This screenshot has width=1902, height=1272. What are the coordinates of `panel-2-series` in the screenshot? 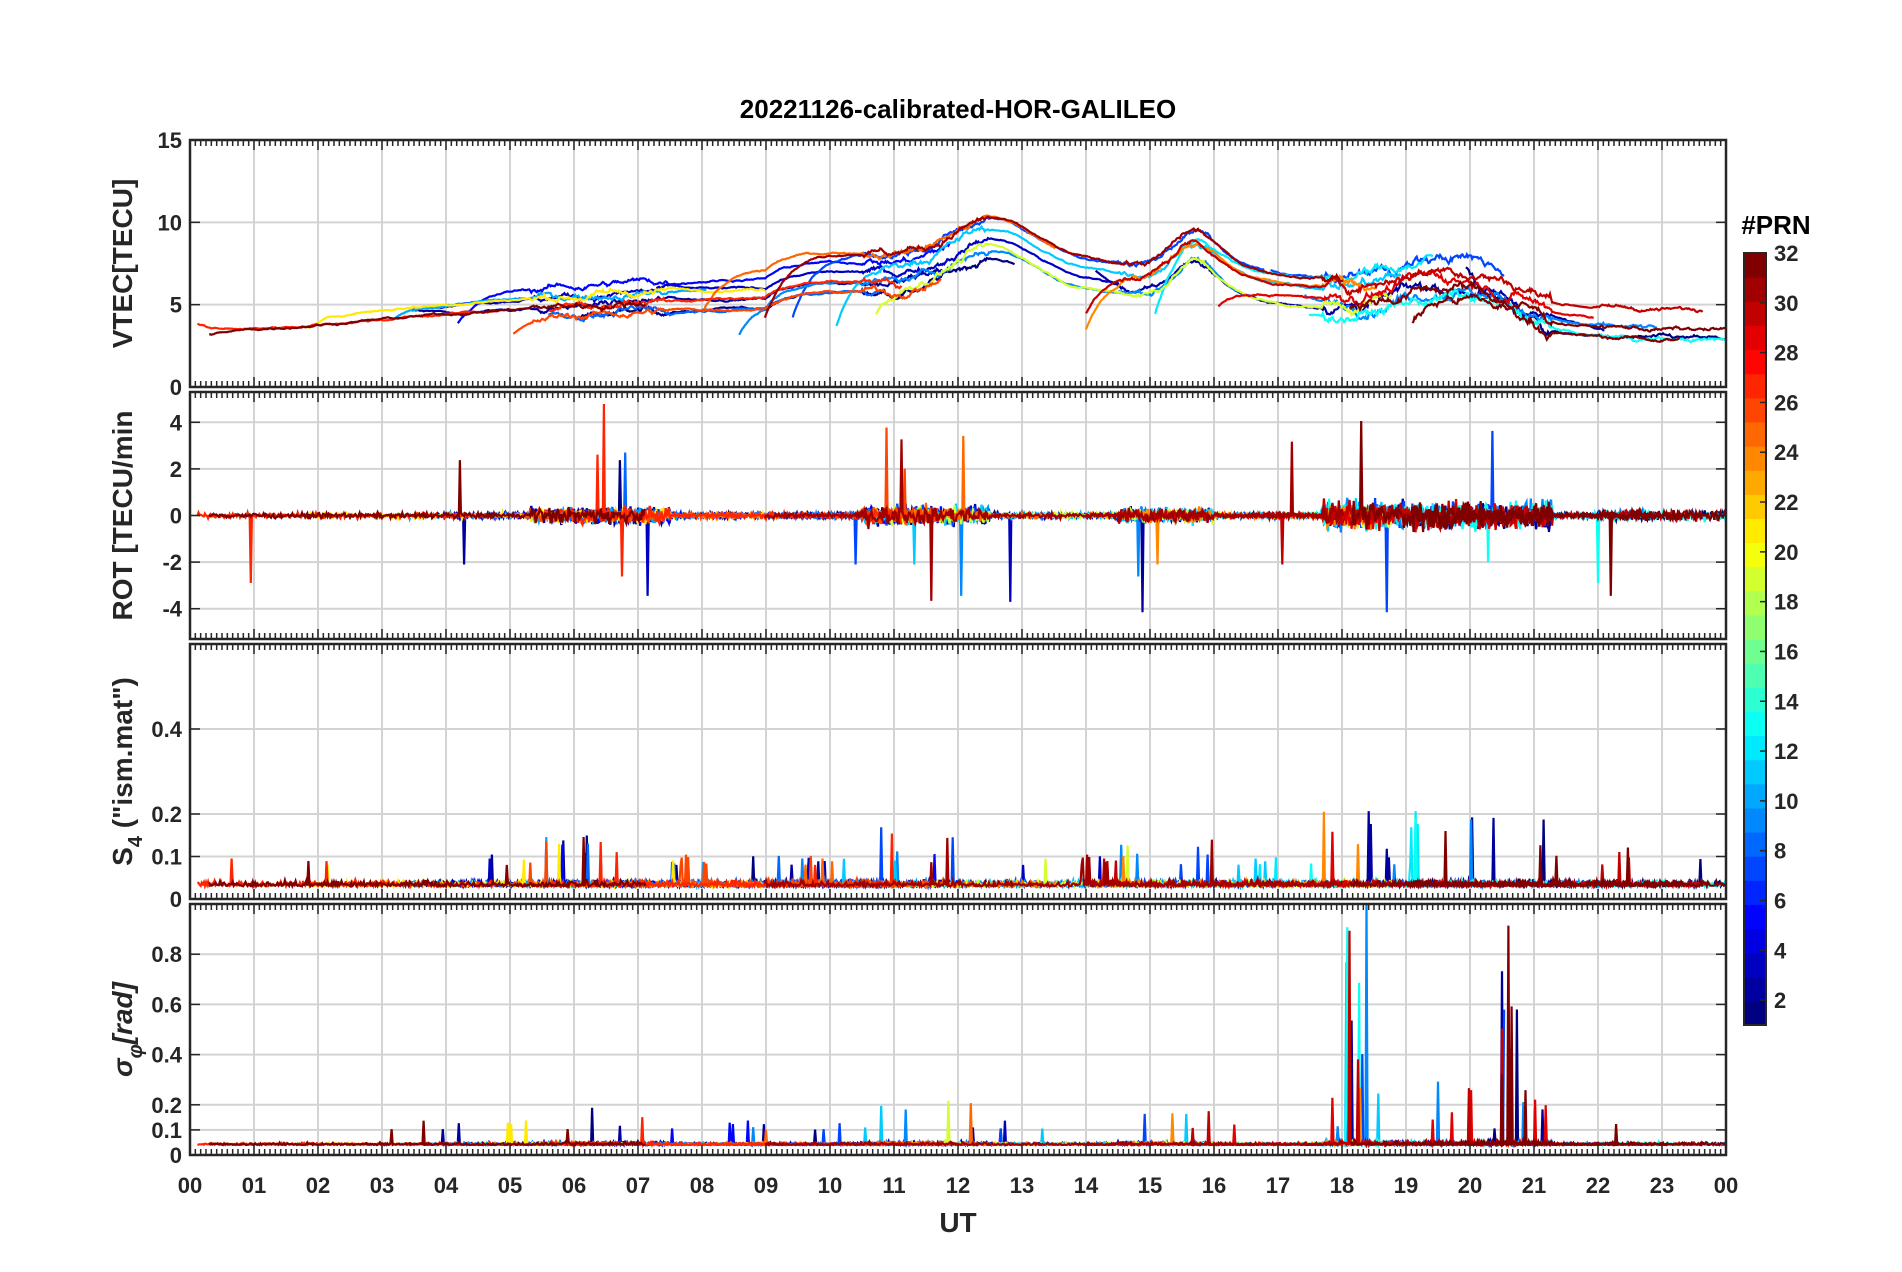 It's located at (961, 508).